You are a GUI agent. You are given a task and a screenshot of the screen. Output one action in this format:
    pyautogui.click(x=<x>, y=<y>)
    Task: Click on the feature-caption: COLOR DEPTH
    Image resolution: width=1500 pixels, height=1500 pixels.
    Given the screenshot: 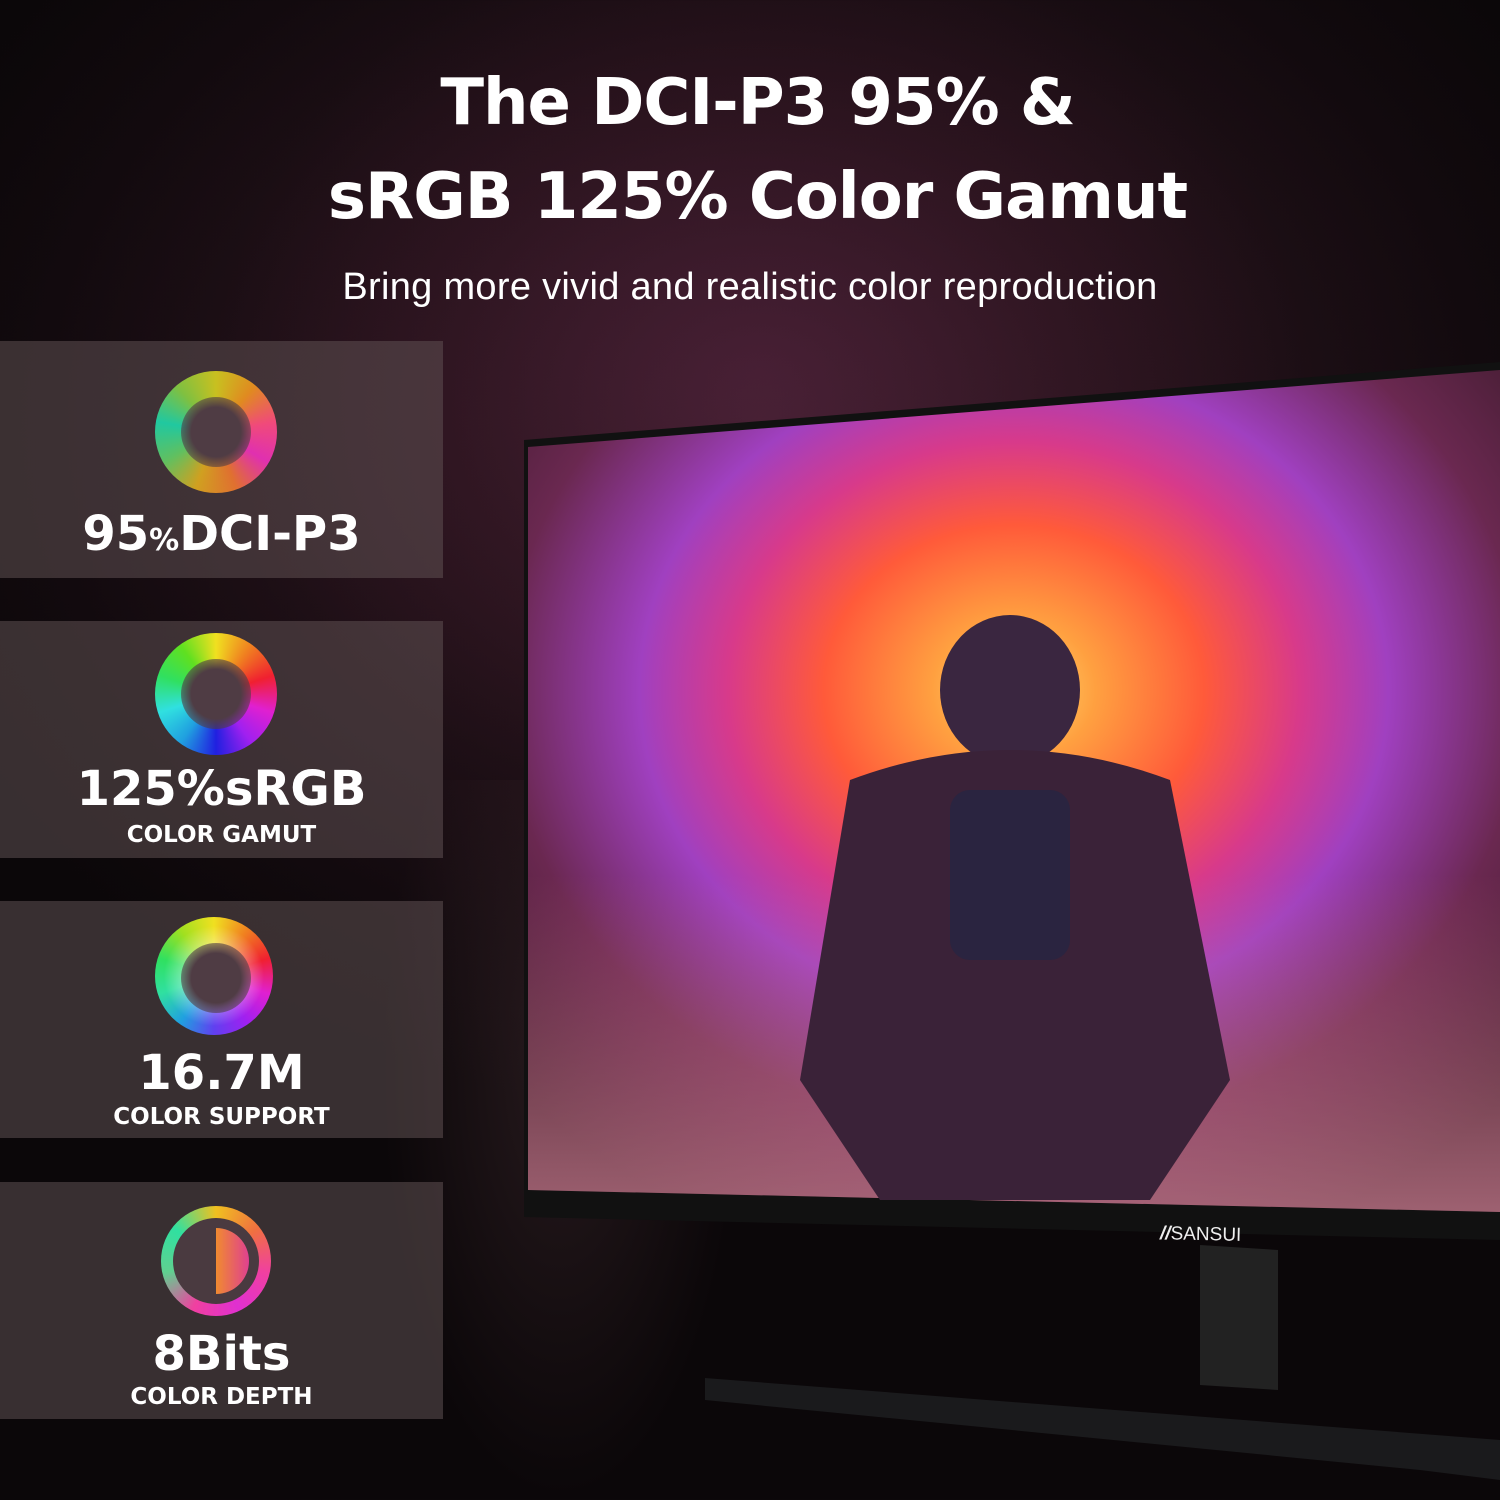 What is the action you would take?
    pyautogui.click(x=221, y=1397)
    